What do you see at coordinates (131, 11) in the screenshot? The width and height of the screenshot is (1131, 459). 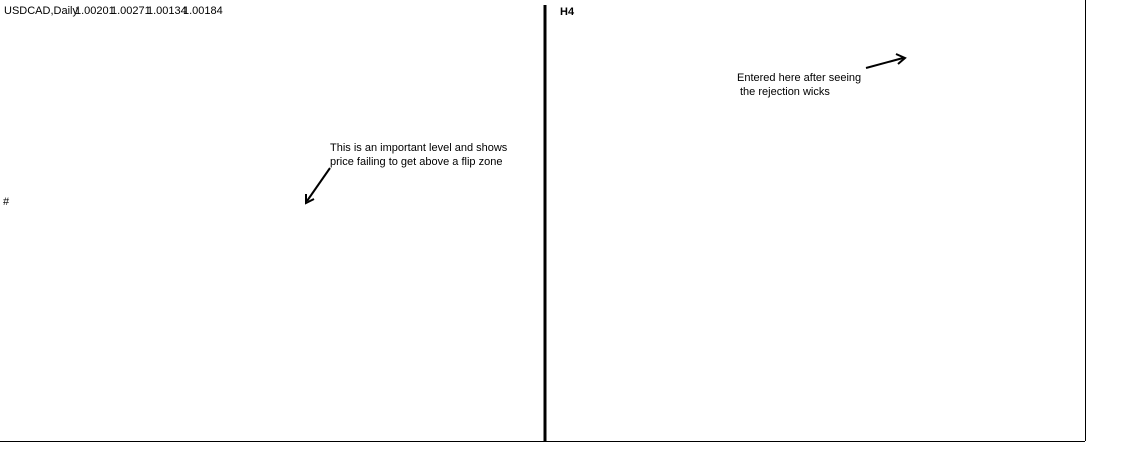 I see `quote: 1.00271` at bounding box center [131, 11].